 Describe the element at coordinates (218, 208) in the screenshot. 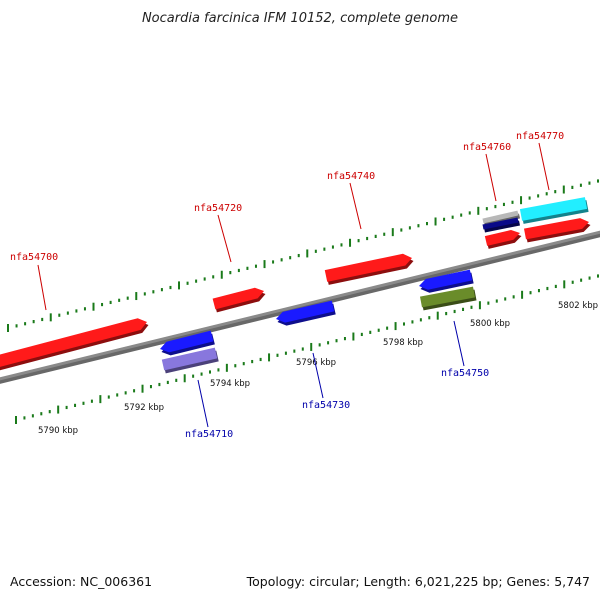

I see `gene-label: nfa54720` at that location.